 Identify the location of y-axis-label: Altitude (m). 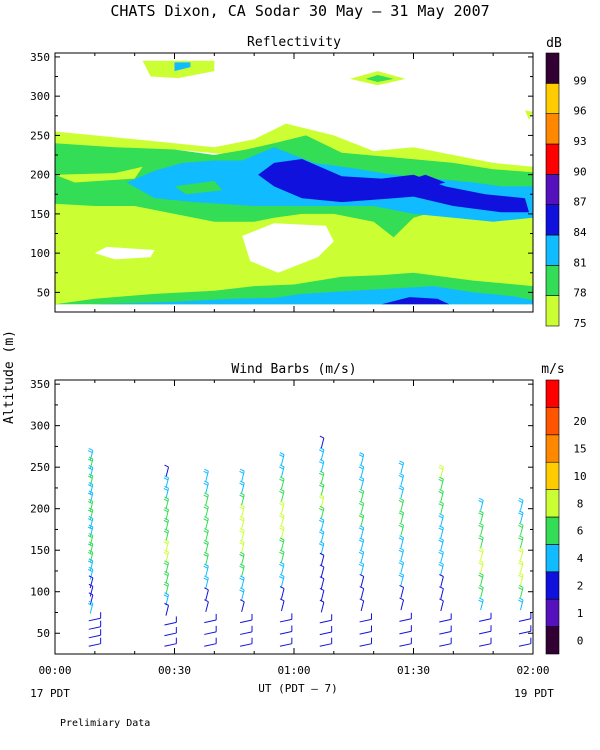
(9, 377).